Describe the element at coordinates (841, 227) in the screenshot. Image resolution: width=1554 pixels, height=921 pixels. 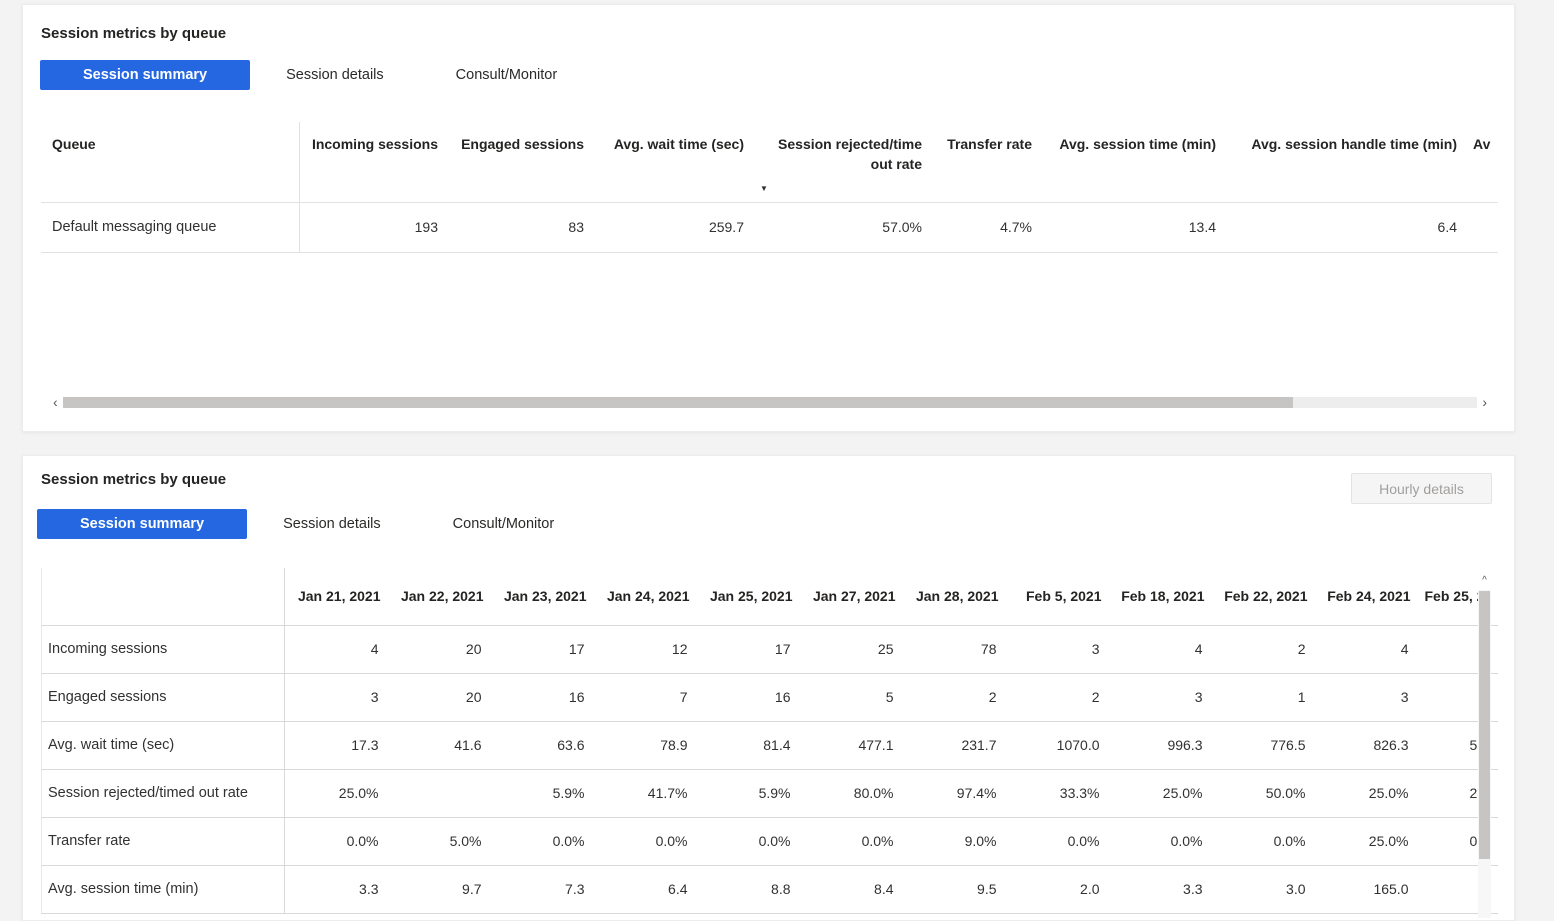
I see `metric-value-cell: 57.0%` at that location.